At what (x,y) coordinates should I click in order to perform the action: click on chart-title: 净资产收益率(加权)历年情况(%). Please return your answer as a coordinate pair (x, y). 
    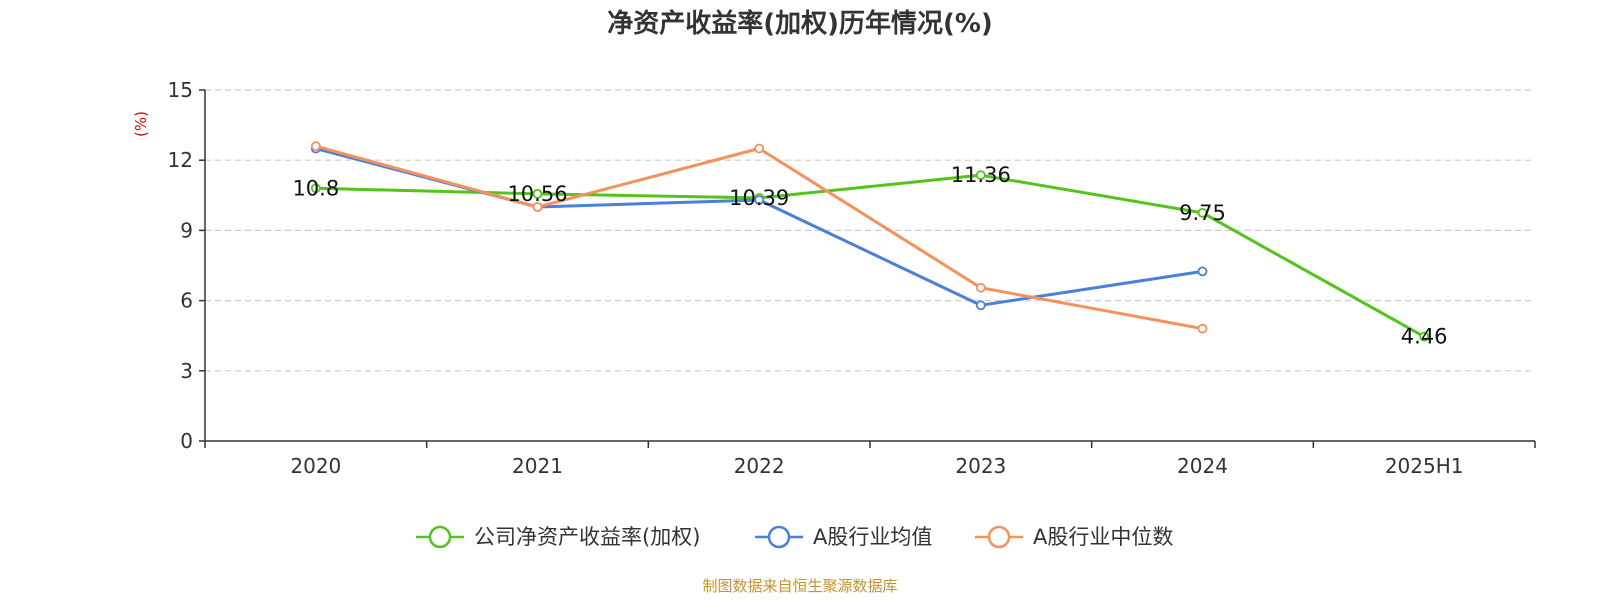
    Looking at the image, I should click on (800, 23).